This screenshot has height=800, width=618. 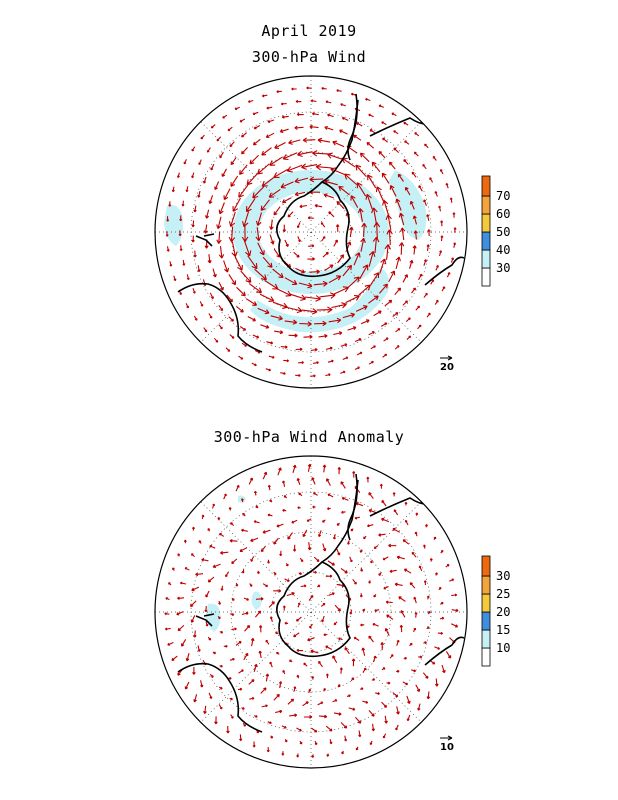 I want to click on jet-ring-shading, so click(x=311, y=232).